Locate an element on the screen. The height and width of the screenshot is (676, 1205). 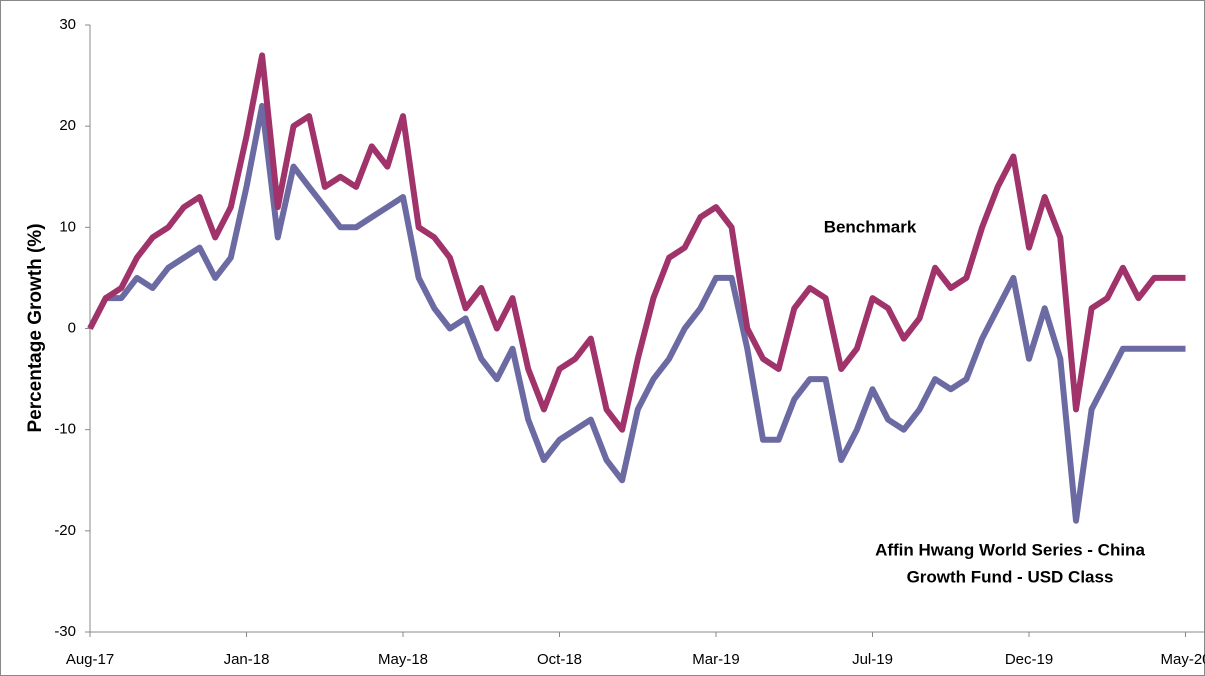
y-tick-label: 20 is located at coordinates (67, 125).